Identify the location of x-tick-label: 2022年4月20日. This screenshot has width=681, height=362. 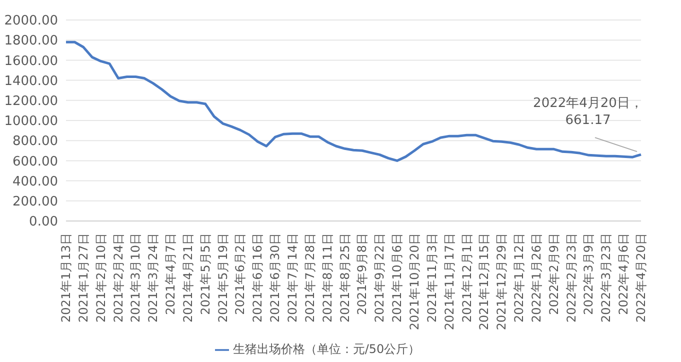
(641, 277).